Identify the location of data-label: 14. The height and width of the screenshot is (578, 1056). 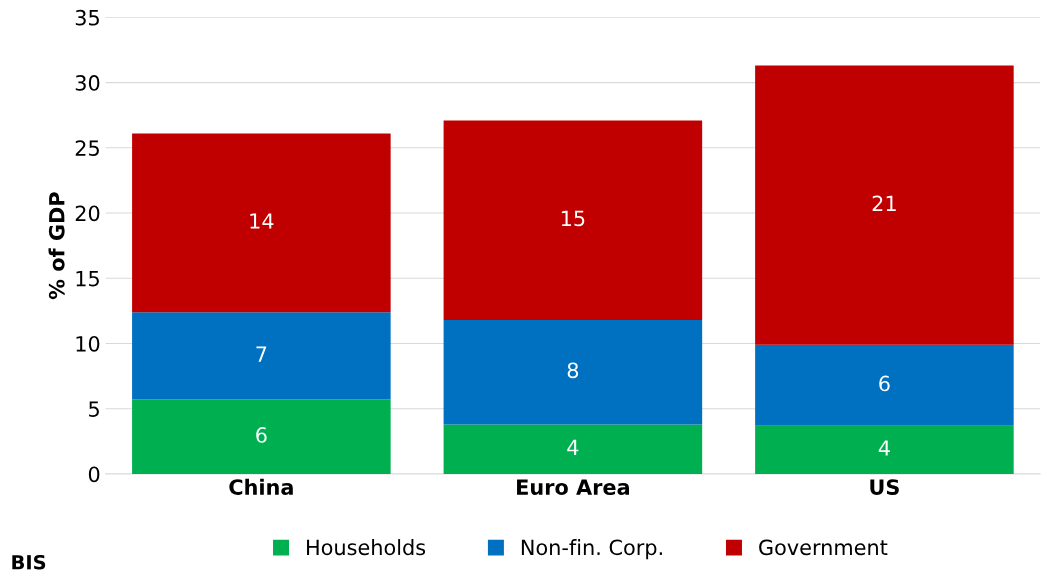
(262, 221).